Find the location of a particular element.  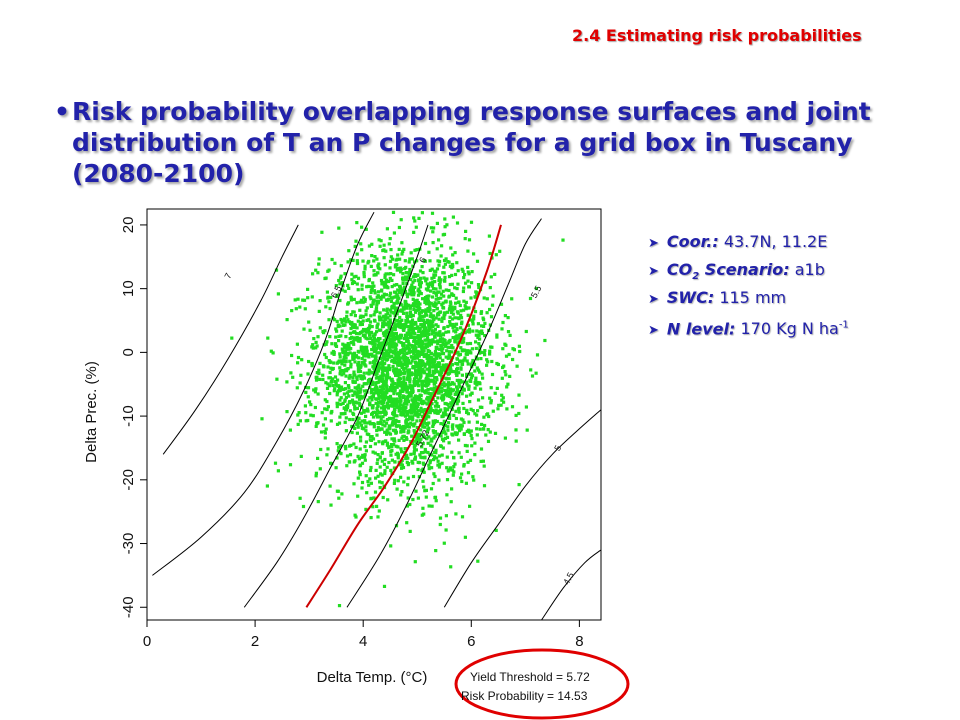

n-value-text: 170 Kg N ha is located at coordinates (789, 329).